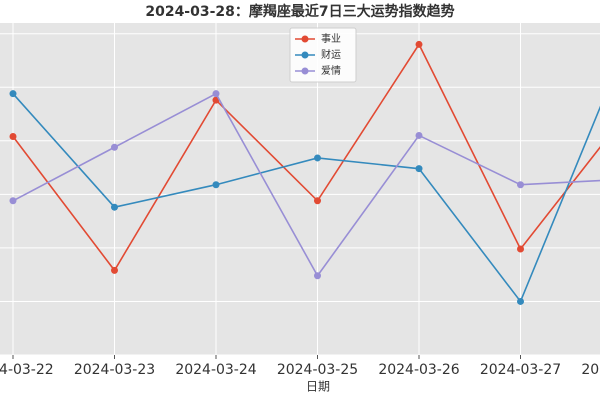  What do you see at coordinates (520, 370) in the screenshot?
I see `x-tick-label: 2024-03-27` at bounding box center [520, 370].